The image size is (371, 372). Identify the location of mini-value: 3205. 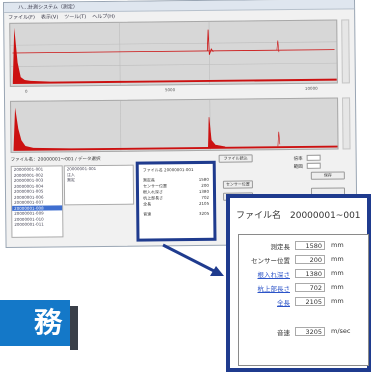
(204, 213).